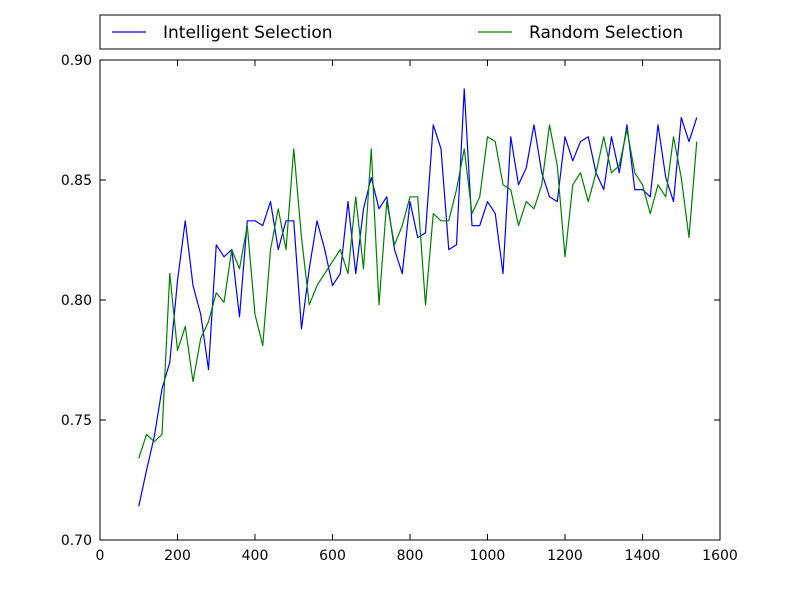  Describe the element at coordinates (100, 556) in the screenshot. I see `x-tick-label: 0` at that location.